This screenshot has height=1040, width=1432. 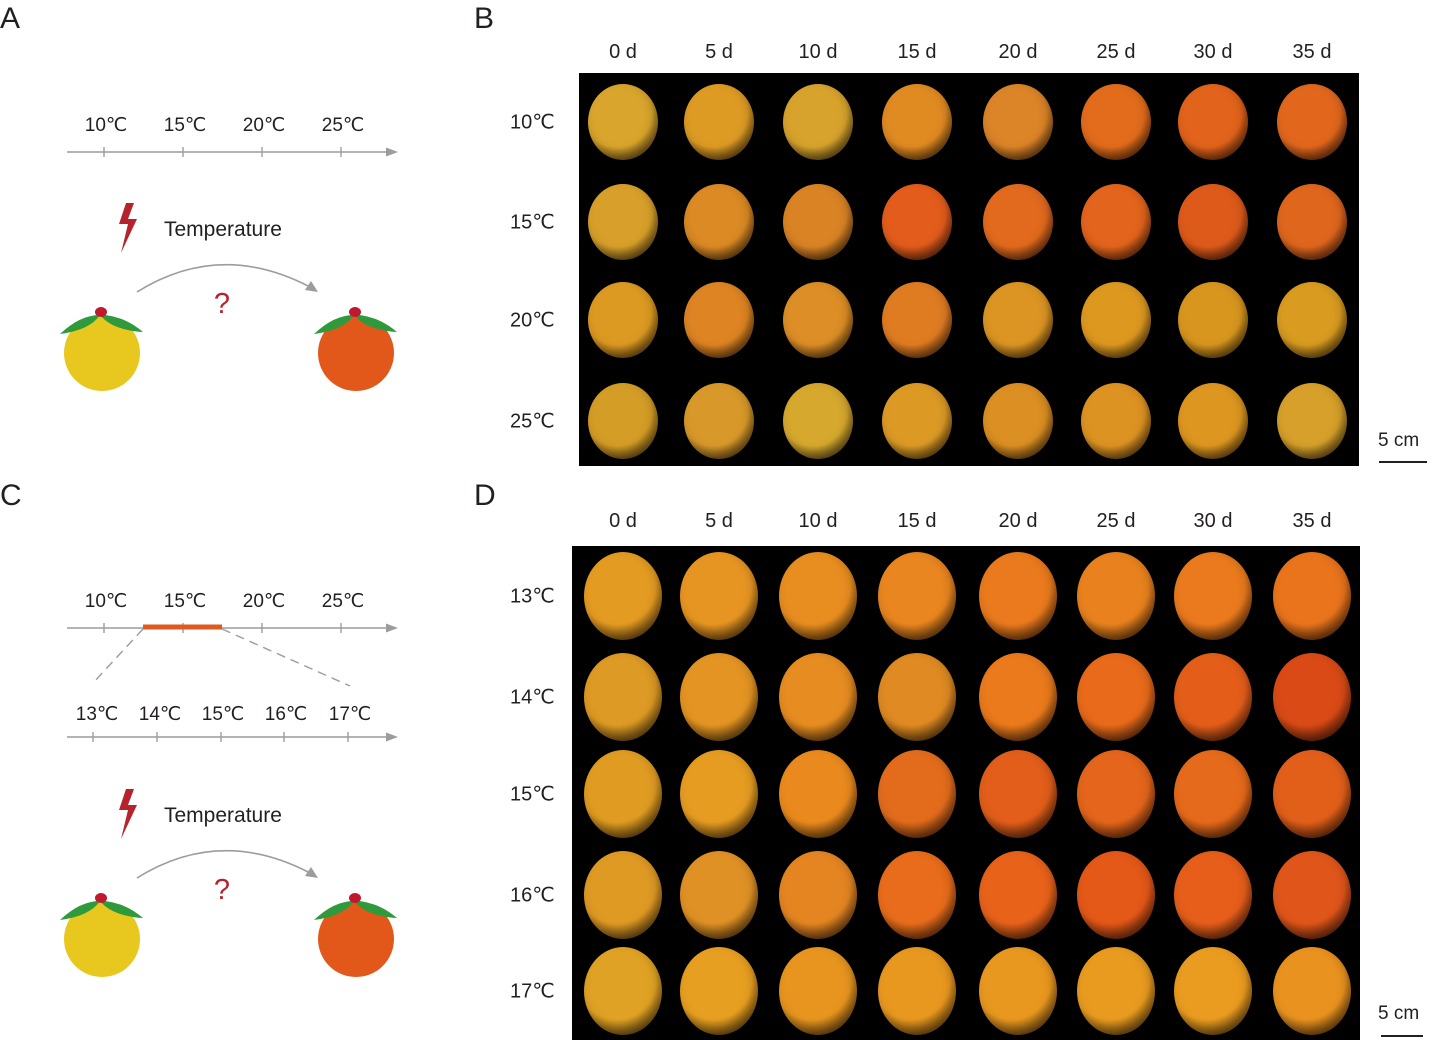 I want to click on row-label-temperature: 14℃, so click(x=532, y=697).